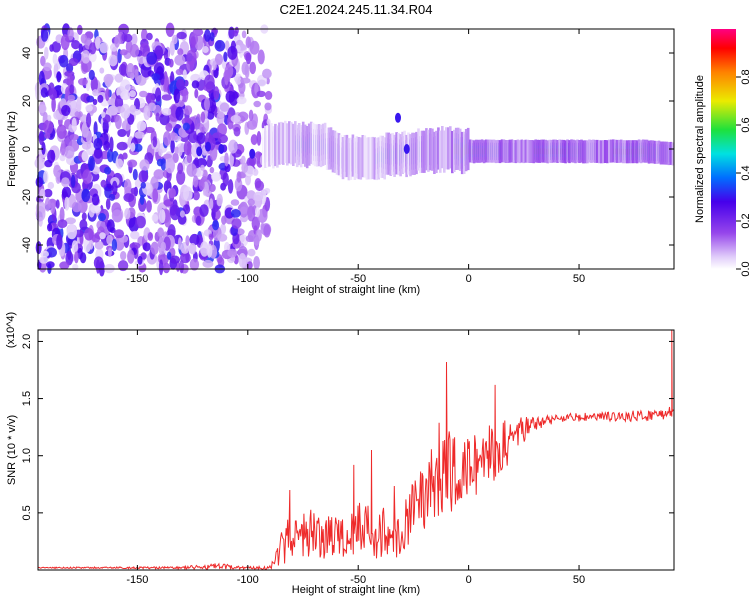 Image resolution: width=750 pixels, height=605 pixels. Describe the element at coordinates (12, 149) in the screenshot. I see `spectrogram-y-label: Frequency (Hz)` at that location.